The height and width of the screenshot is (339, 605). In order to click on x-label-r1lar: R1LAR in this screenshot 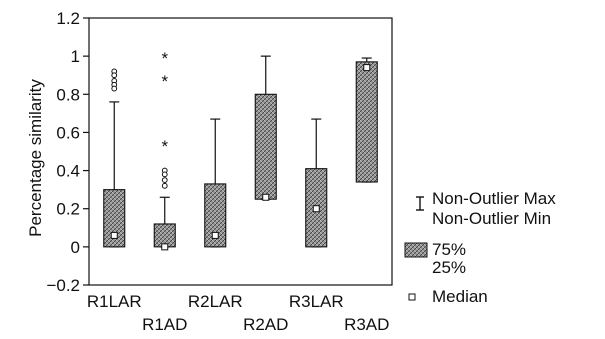, I will do `click(114, 301)`.